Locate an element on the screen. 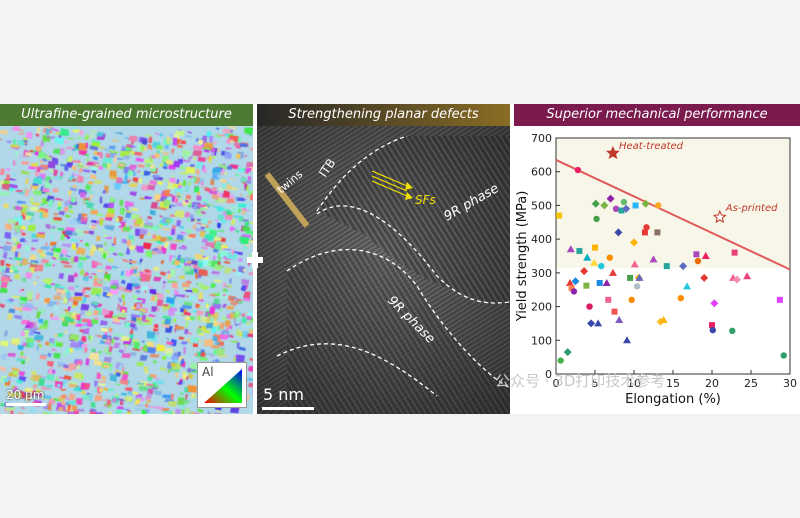 The image size is (800, 518). y-tick-label: 700 is located at coordinates (541, 138).